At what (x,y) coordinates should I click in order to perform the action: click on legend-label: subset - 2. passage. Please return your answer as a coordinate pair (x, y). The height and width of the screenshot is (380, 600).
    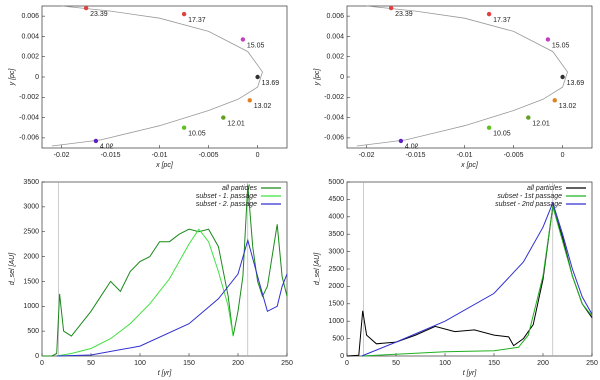
    Looking at the image, I should click on (226, 204).